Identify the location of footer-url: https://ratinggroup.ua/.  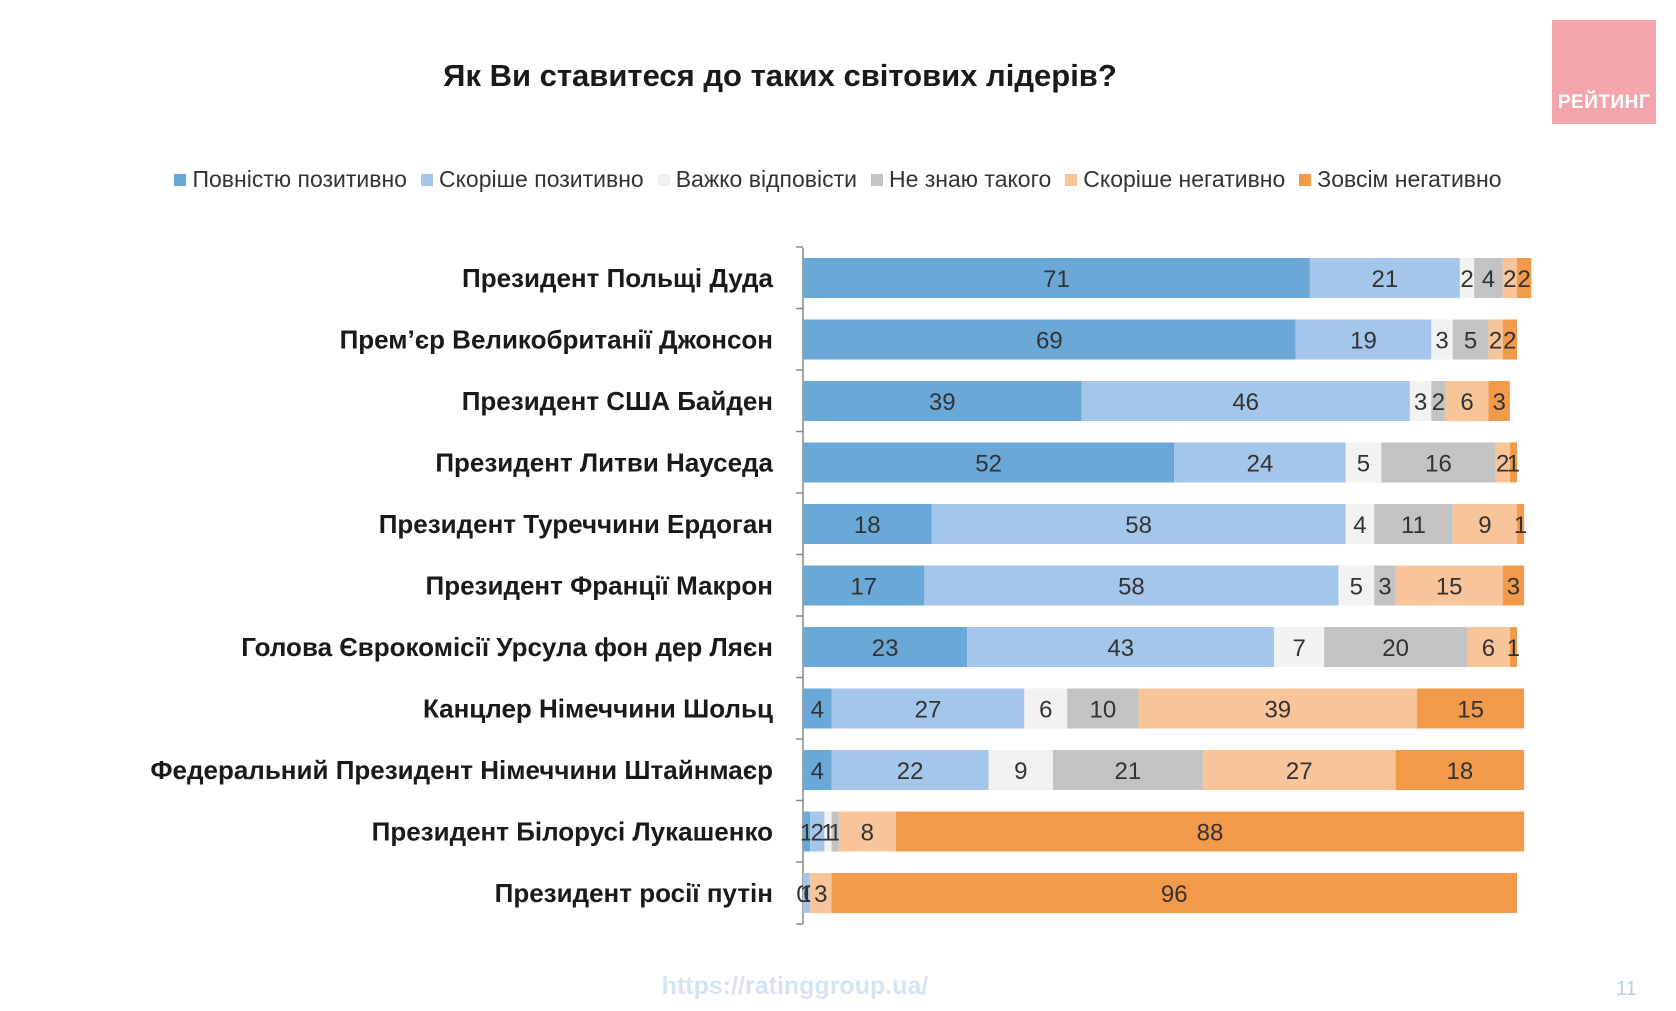
(795, 986).